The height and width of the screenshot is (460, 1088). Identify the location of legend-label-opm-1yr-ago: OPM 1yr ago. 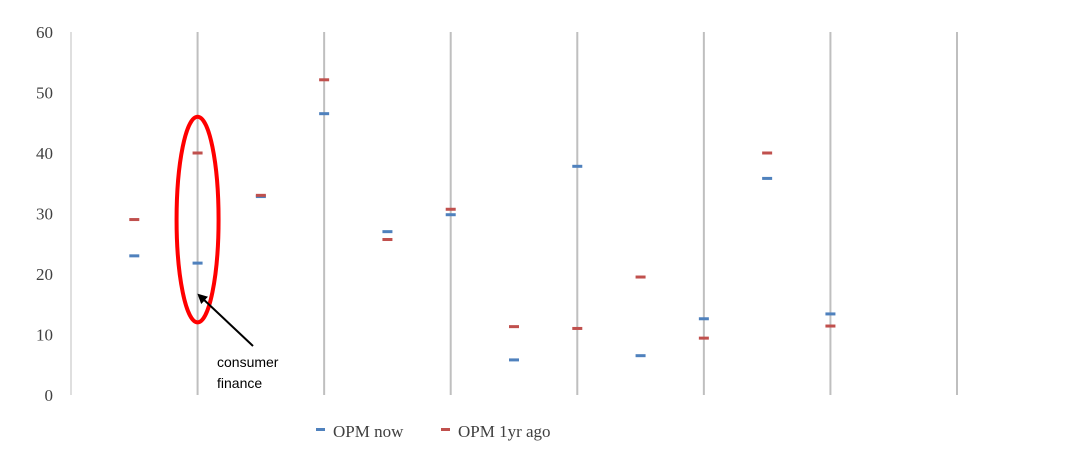
(504, 431).